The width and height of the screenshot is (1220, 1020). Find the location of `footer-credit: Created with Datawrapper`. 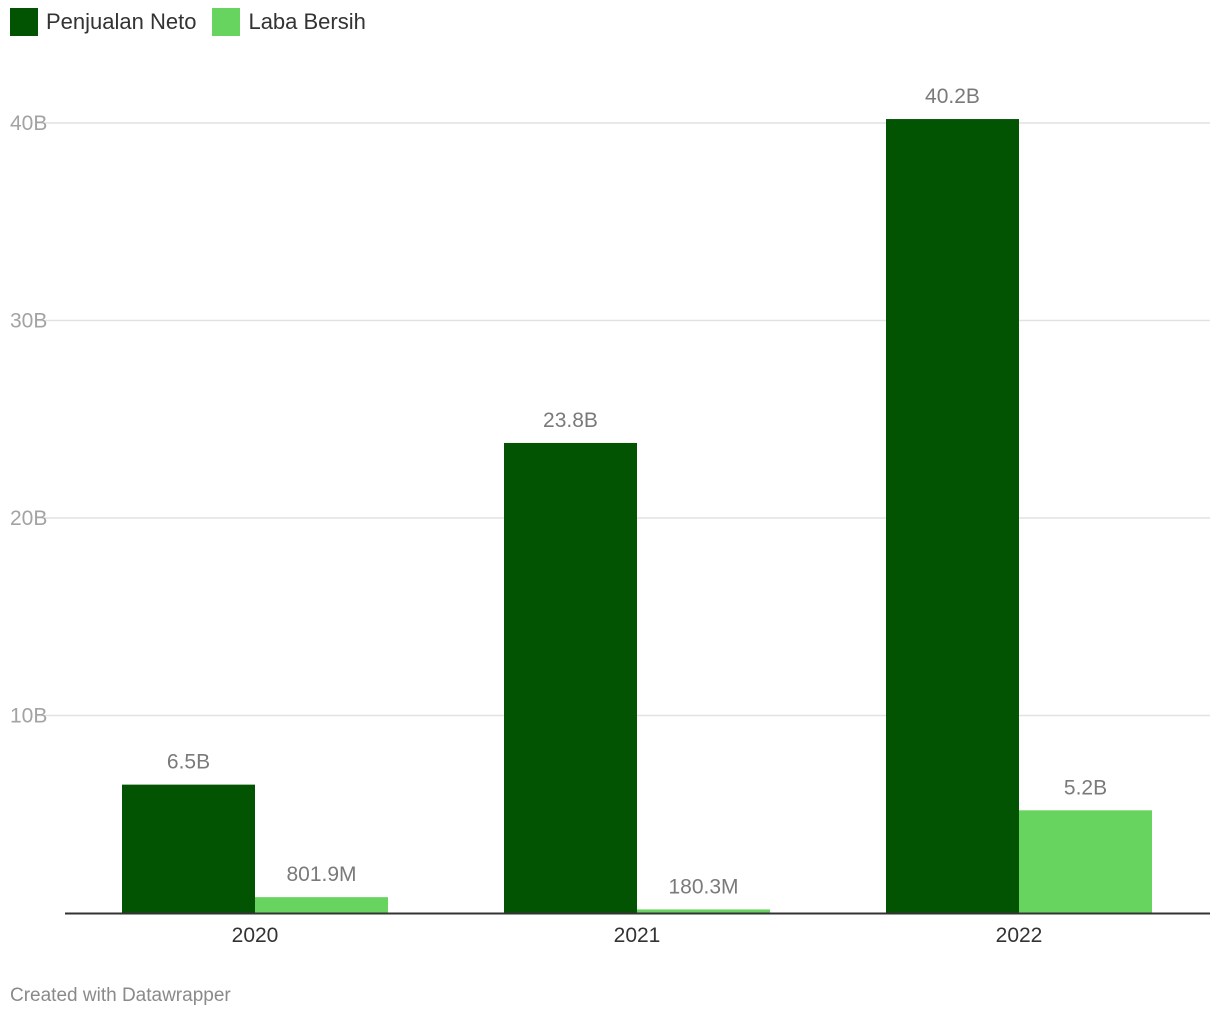

footer-credit: Created with Datawrapper is located at coordinates (120, 995).